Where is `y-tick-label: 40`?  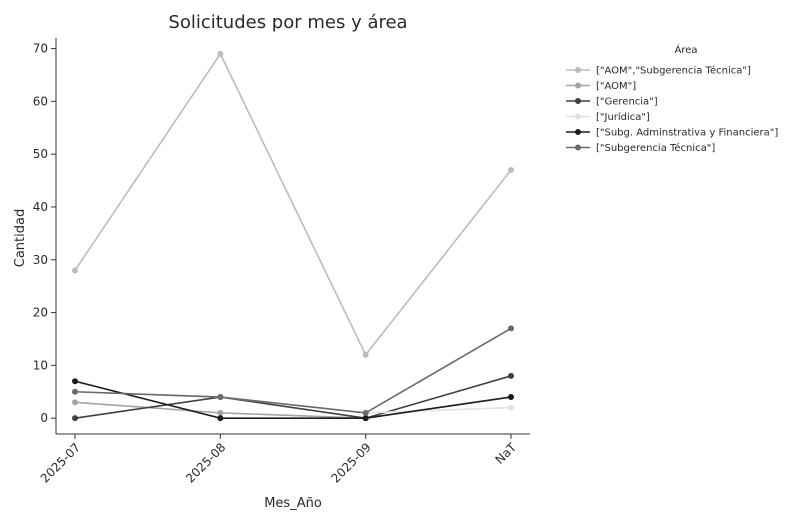 y-tick-label: 40 is located at coordinates (40, 207).